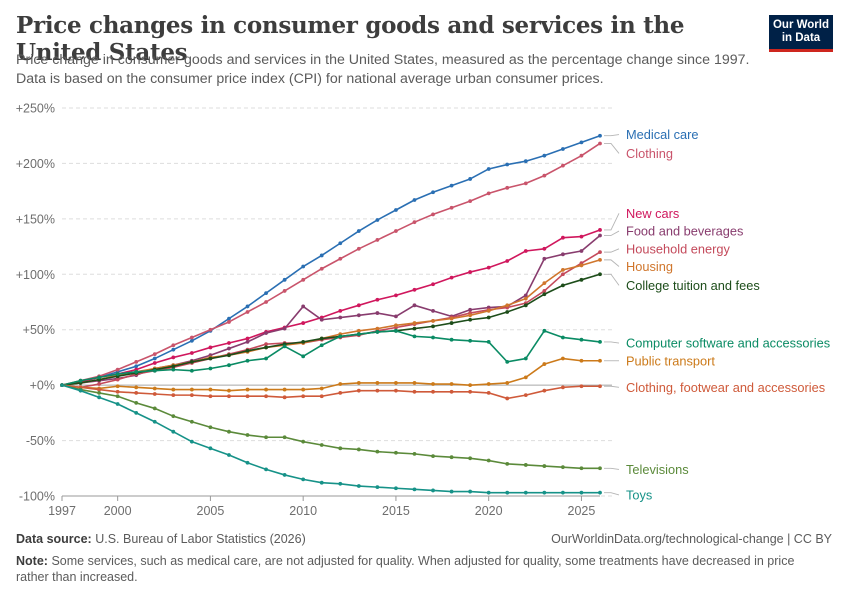 The height and width of the screenshot is (600, 850). What do you see at coordinates (693, 285) in the screenshot?
I see `series-label: College tuition and fees` at bounding box center [693, 285].